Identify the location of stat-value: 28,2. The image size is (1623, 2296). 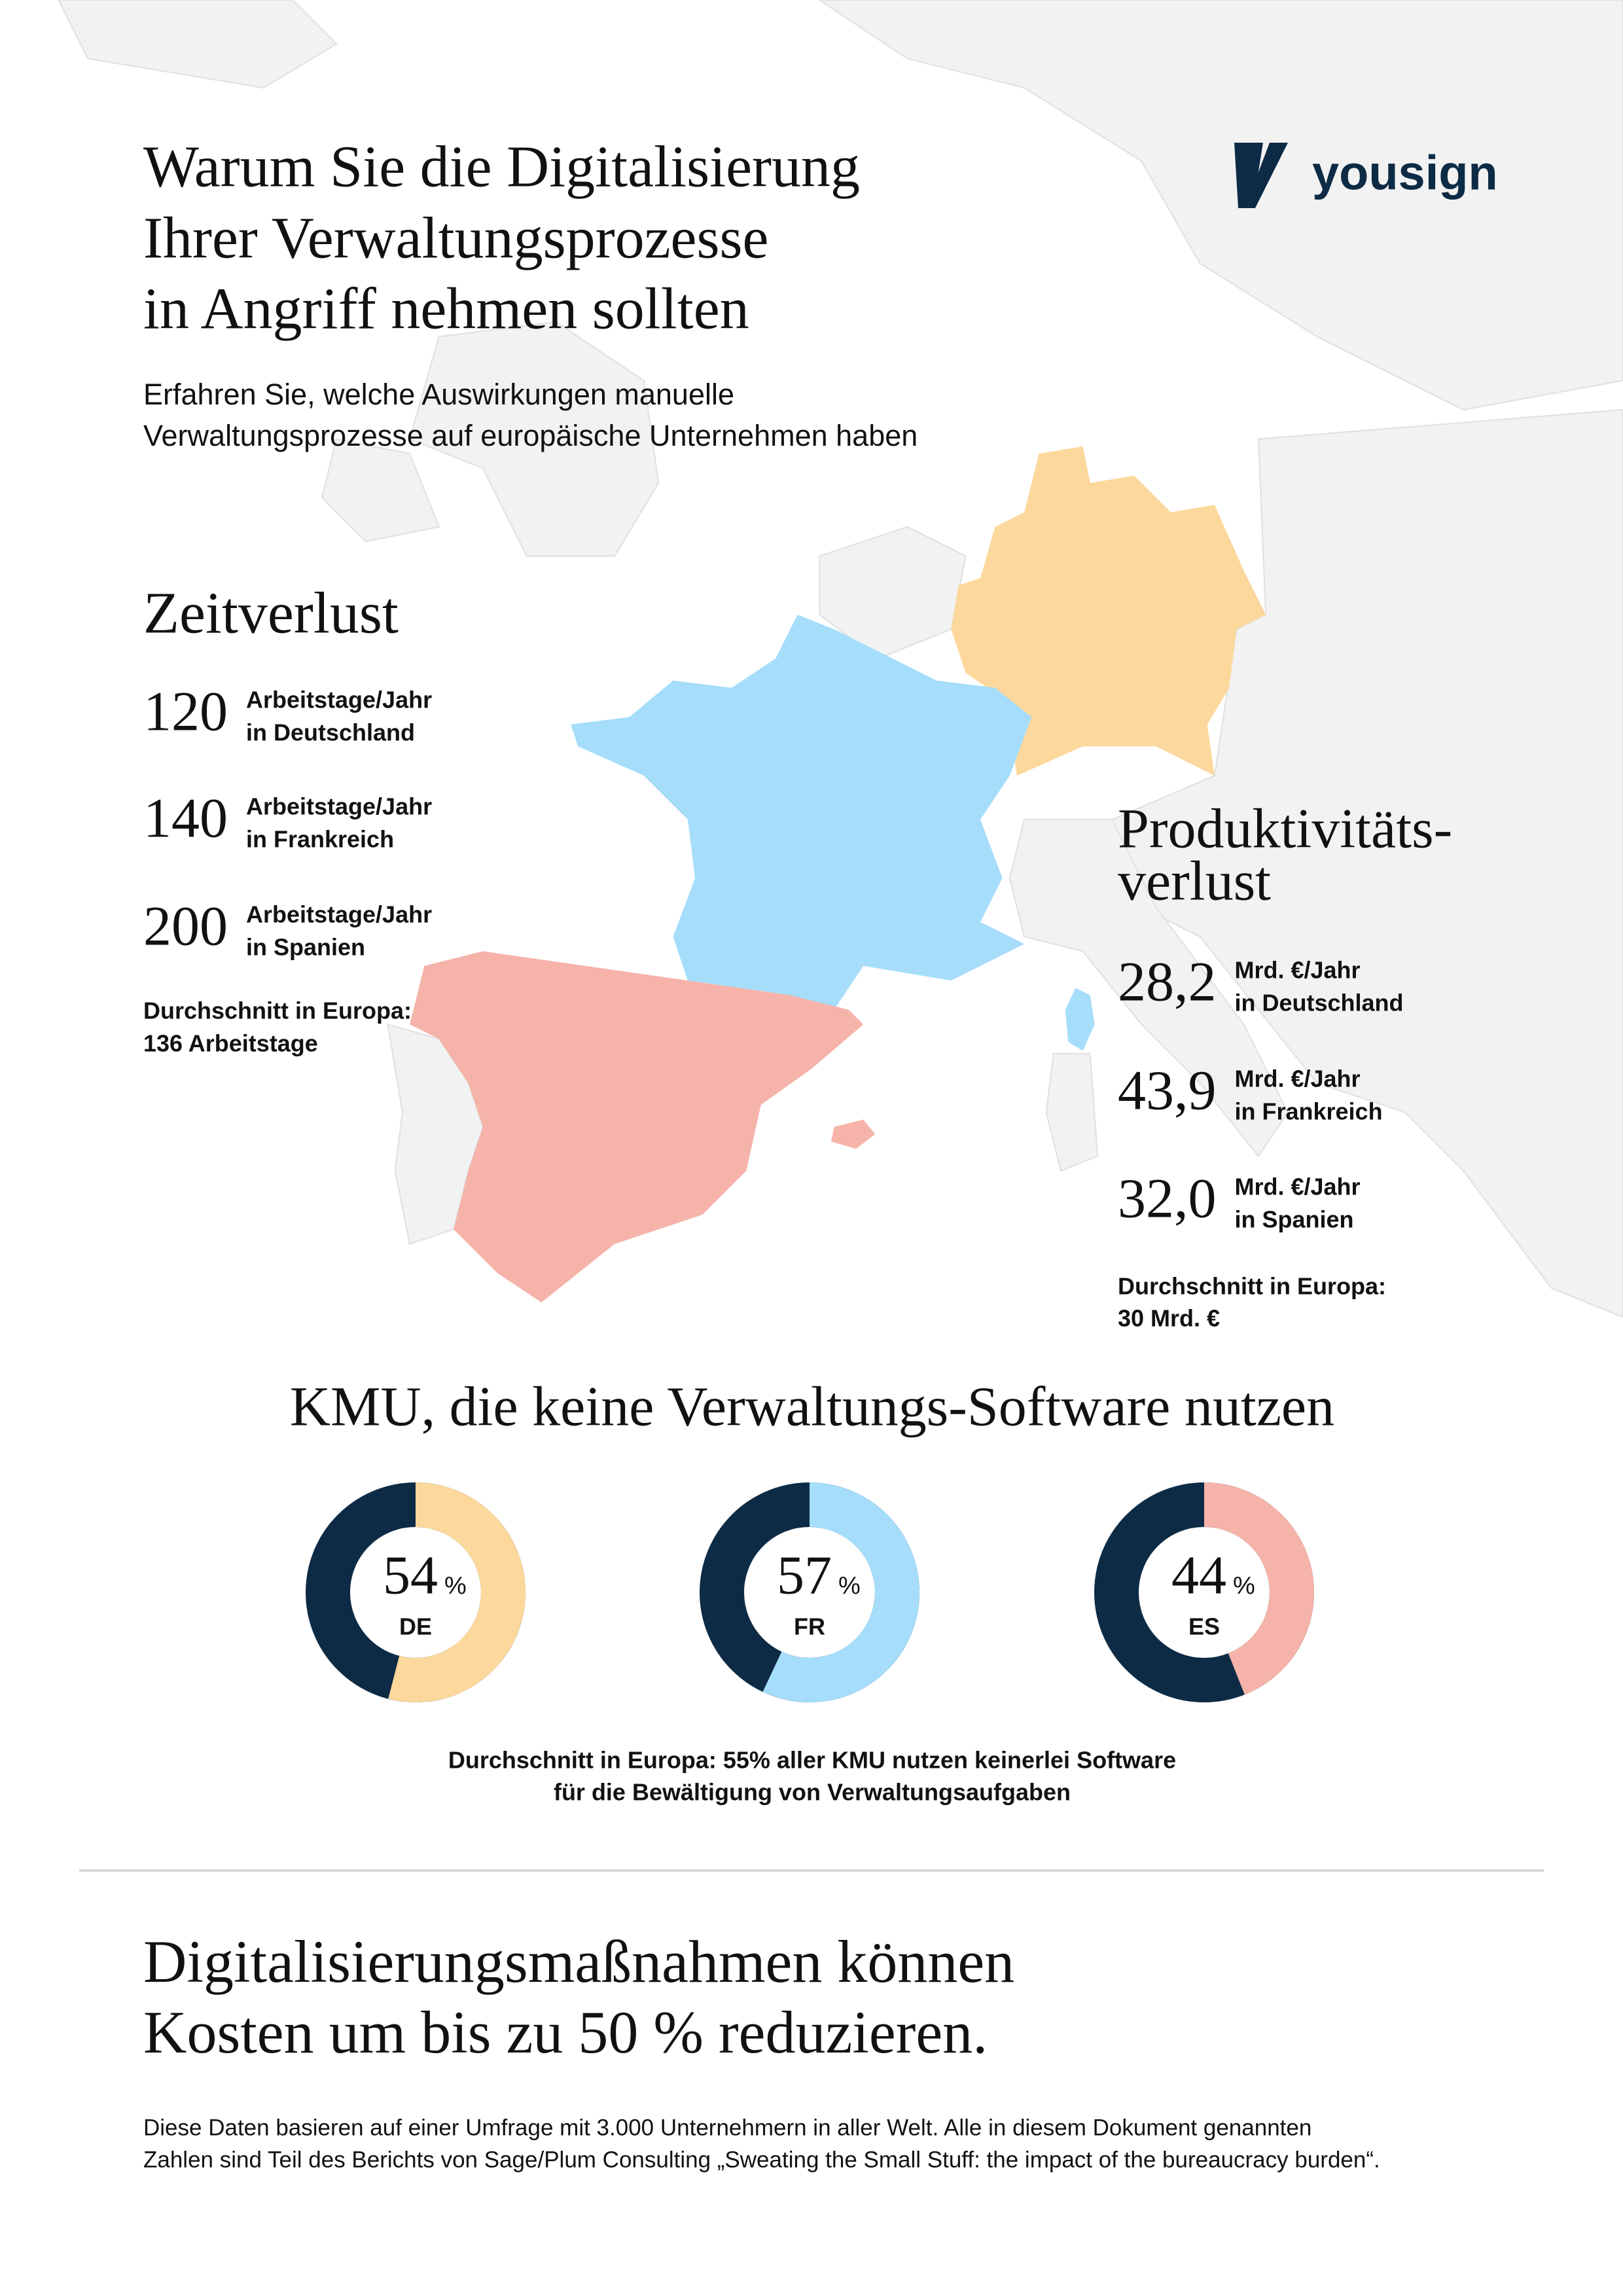
(1167, 982).